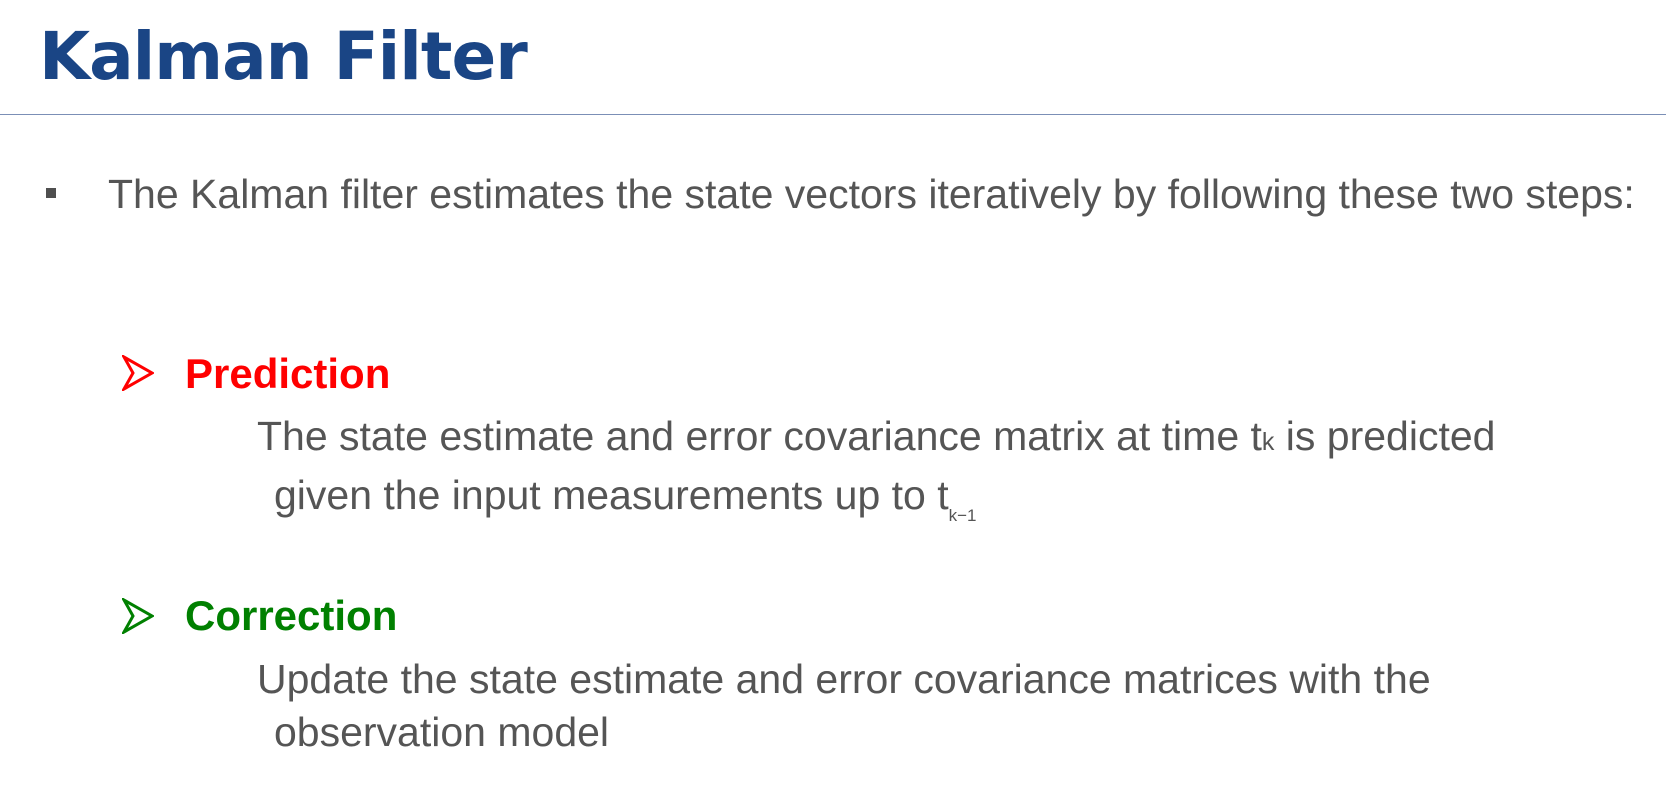 The image size is (1666, 798). Describe the element at coordinates (291, 615) in the screenshot. I see `correction-heading: Correction` at that location.